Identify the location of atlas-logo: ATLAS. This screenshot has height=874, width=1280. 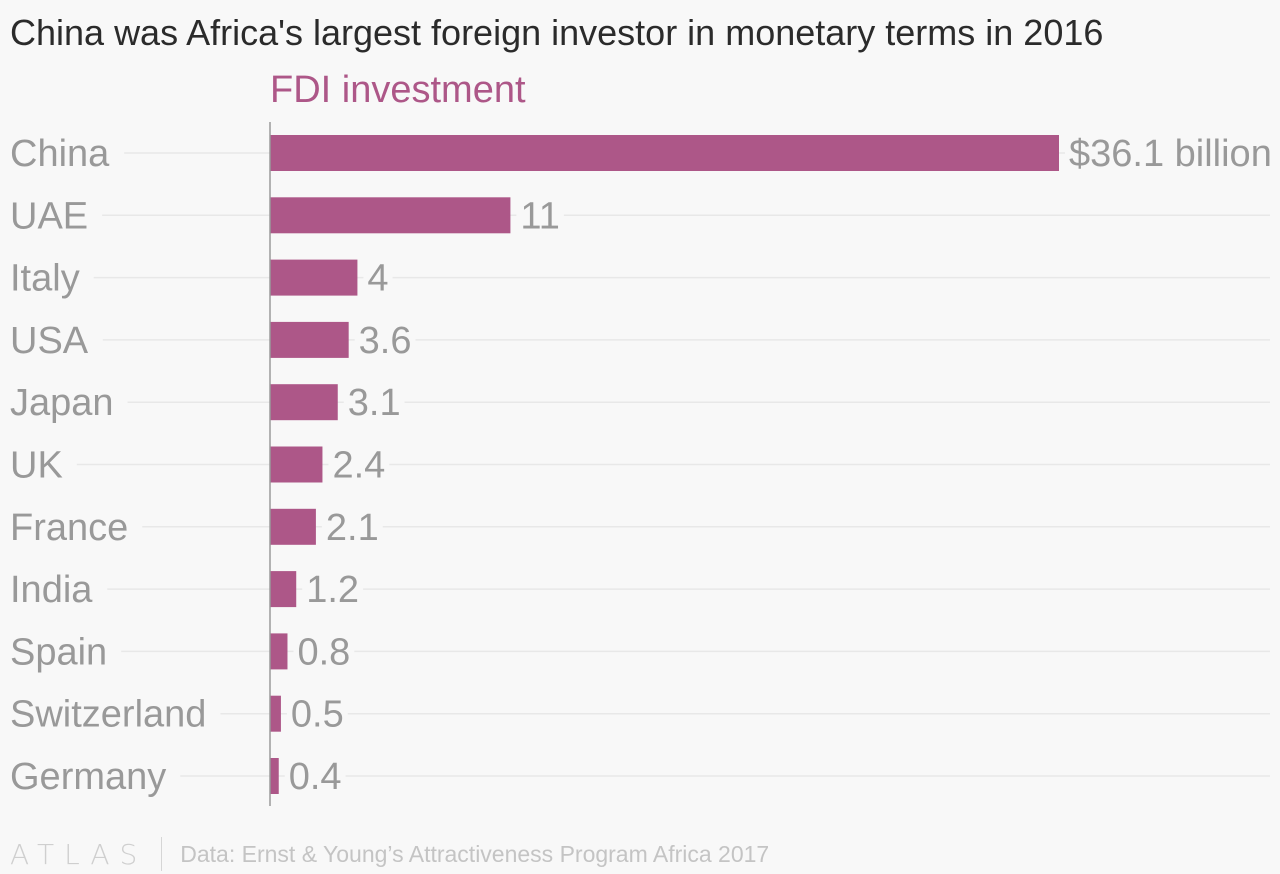
(79, 854).